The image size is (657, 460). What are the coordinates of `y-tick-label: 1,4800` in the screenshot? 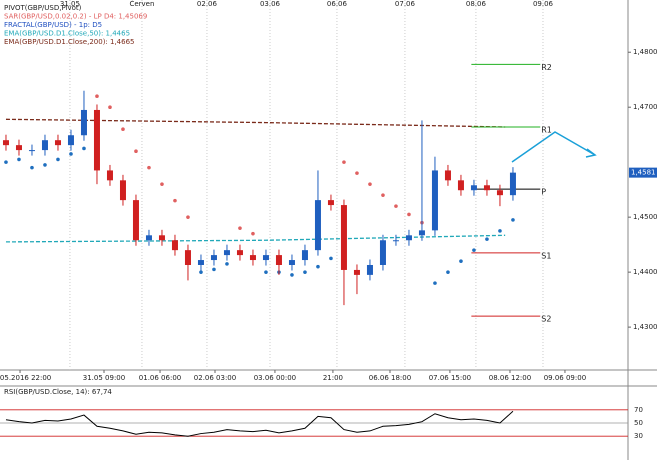 It's located at (645, 52).